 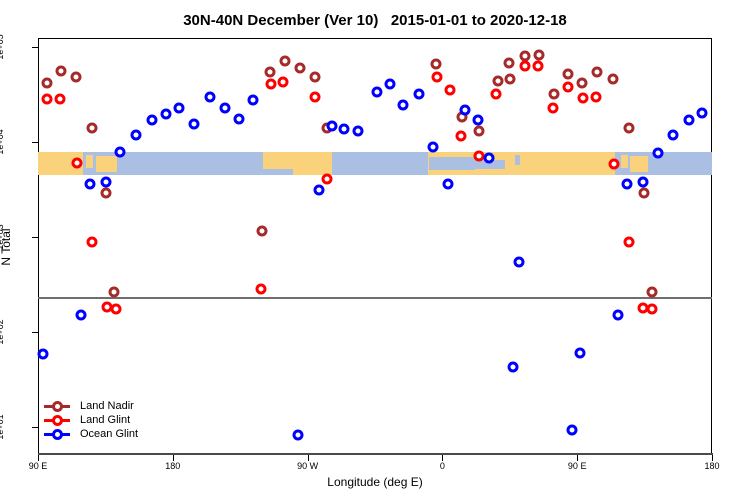 I want to click on reference-line, so click(x=375, y=297).